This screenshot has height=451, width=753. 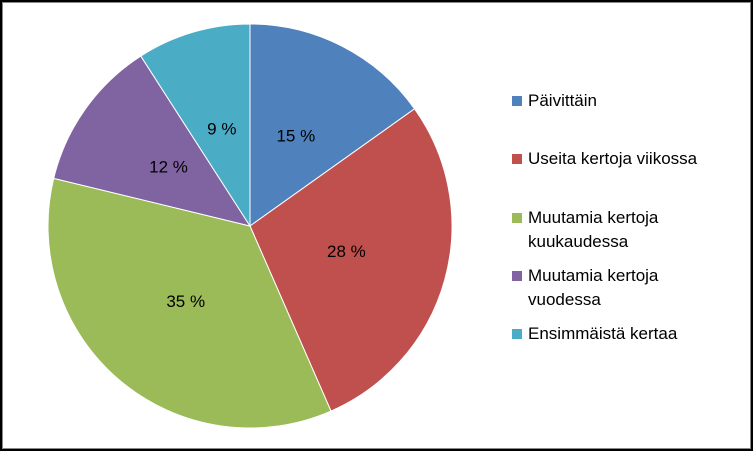 I want to click on legend-item: Muutamia kertoja vuodessa, so click(x=619, y=288).